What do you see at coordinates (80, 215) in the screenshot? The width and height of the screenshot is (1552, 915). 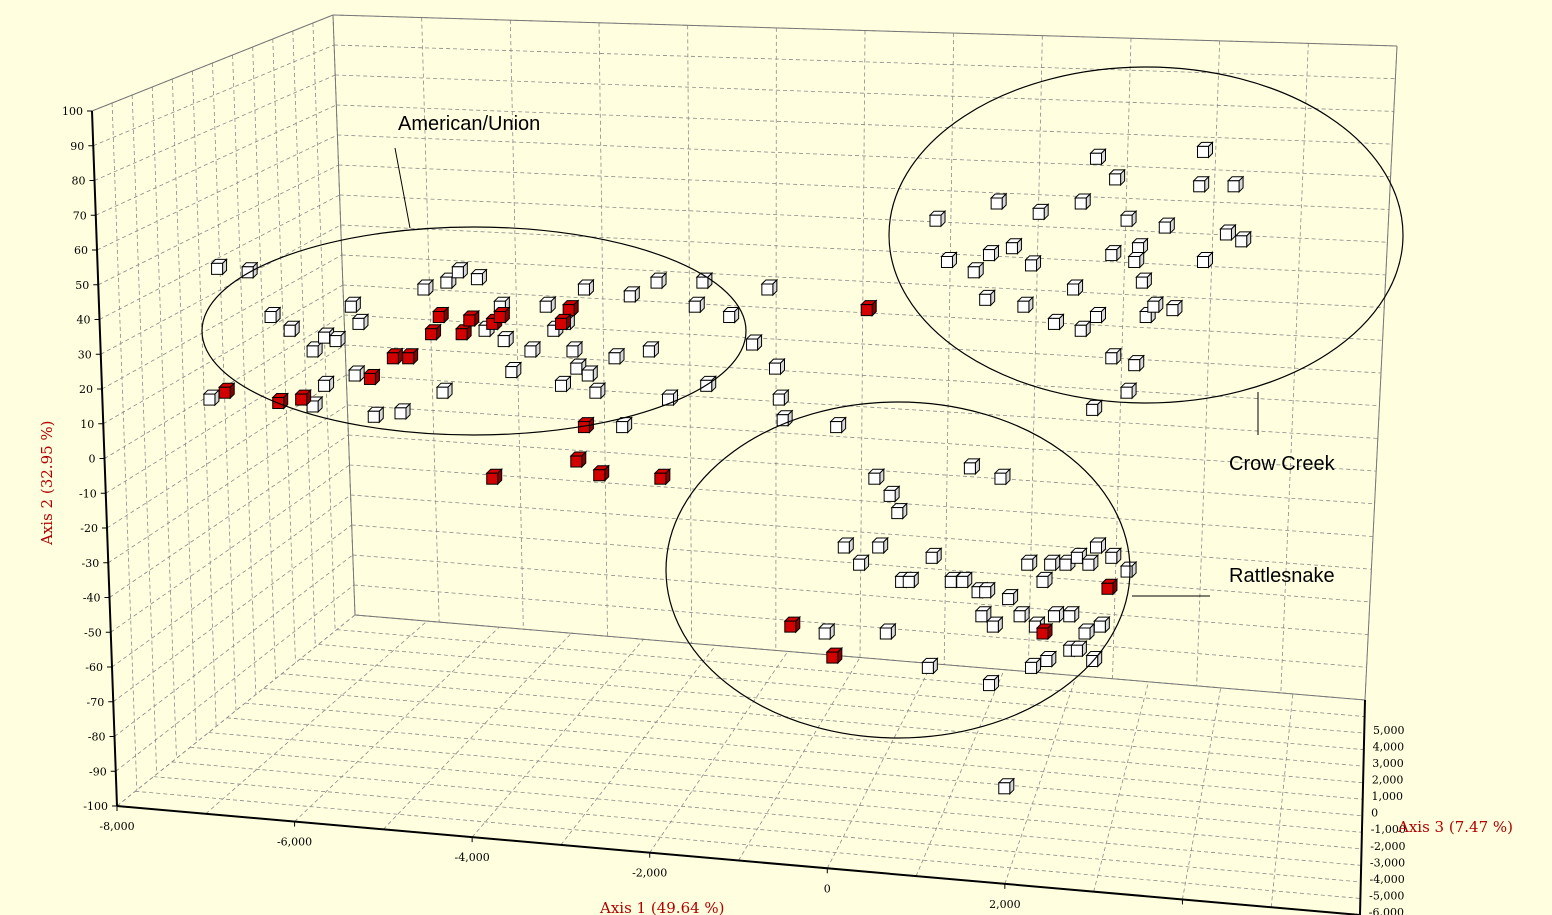 I see `y-tick-label: 70` at bounding box center [80, 215].